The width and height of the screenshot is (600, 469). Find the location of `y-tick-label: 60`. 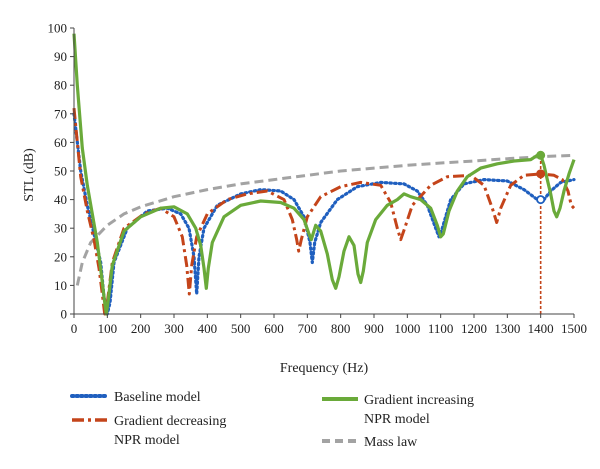

y-tick-label: 60 is located at coordinates (60, 142).